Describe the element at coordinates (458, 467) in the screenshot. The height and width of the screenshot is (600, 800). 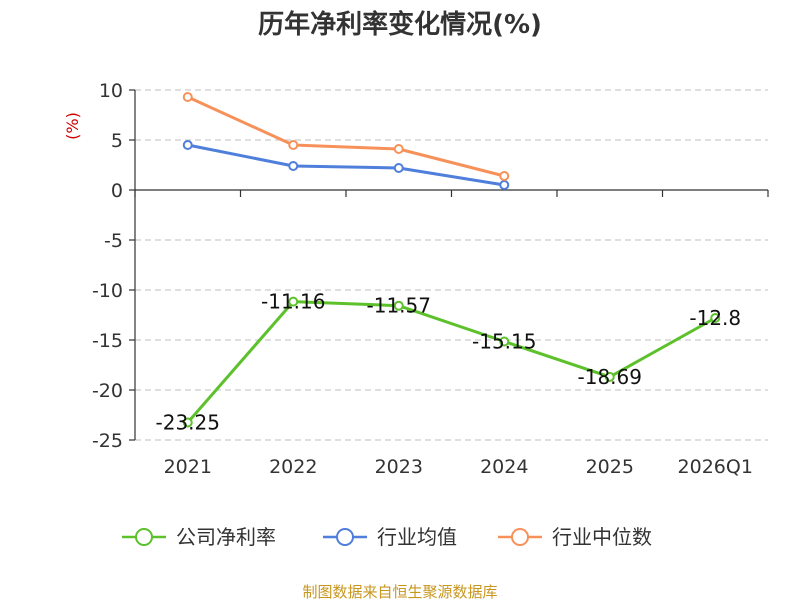
I see `x-tick-labels: 2021 2022 2023 2024 2025 2026Q1` at that location.